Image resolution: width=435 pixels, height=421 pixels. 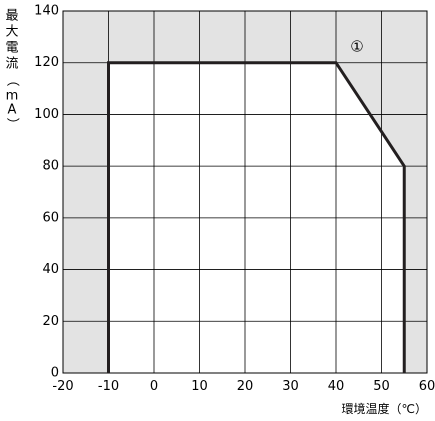 What do you see at coordinates (199, 386) in the screenshot?
I see `x-tick-label: 10` at bounding box center [199, 386].